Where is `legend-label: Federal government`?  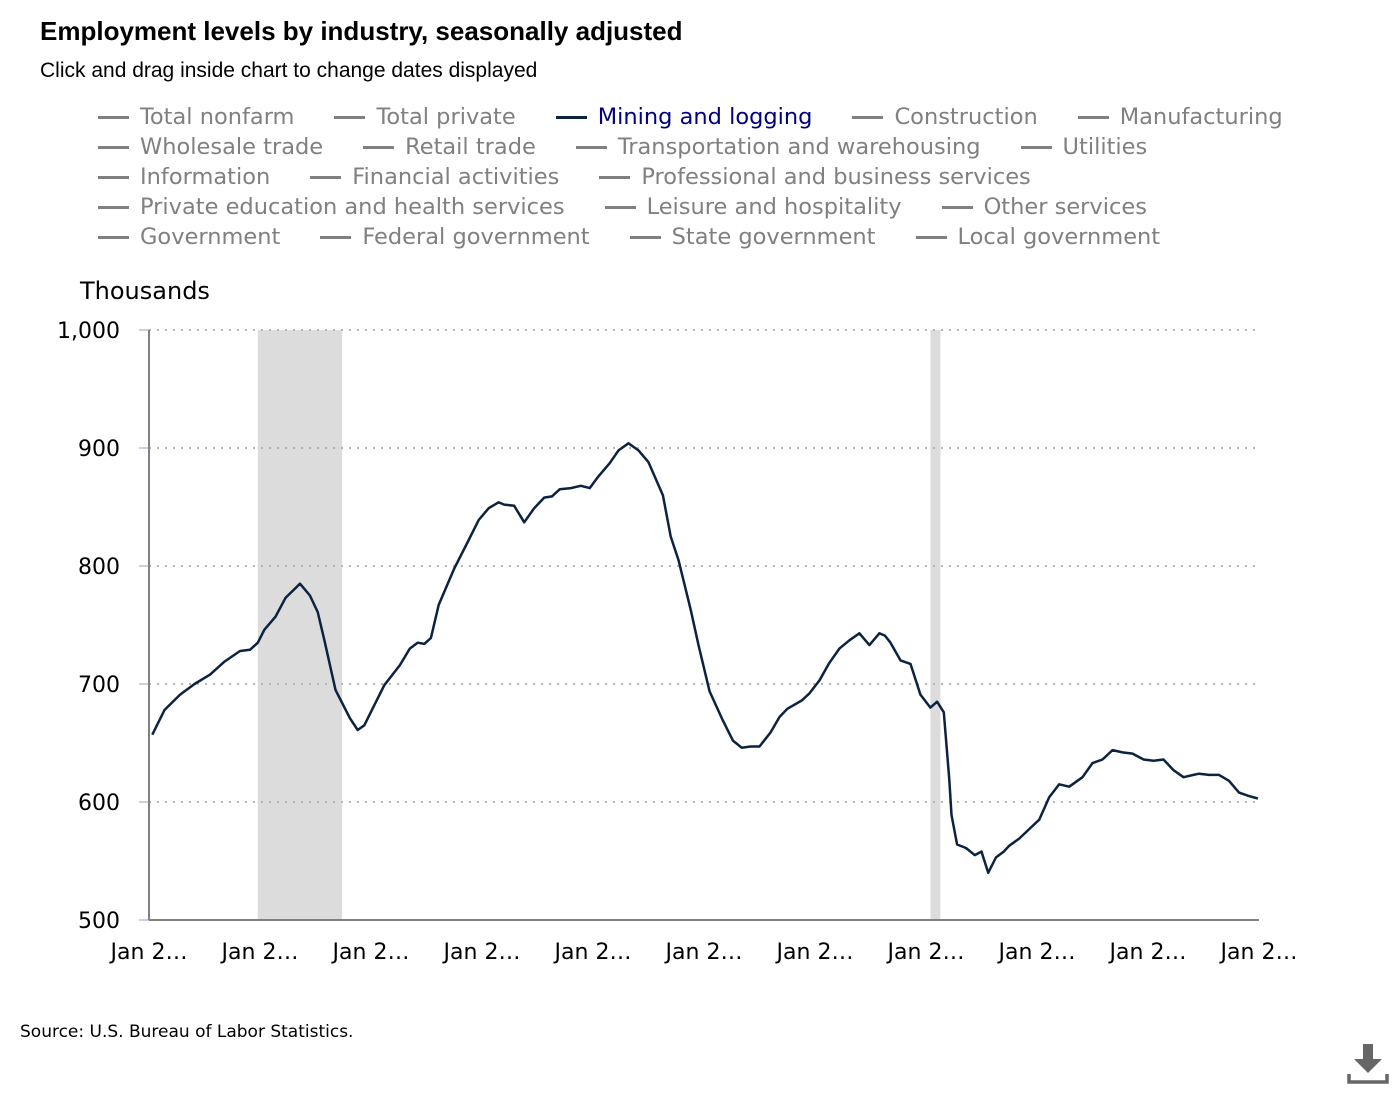
legend-label: Federal government is located at coordinates (476, 237).